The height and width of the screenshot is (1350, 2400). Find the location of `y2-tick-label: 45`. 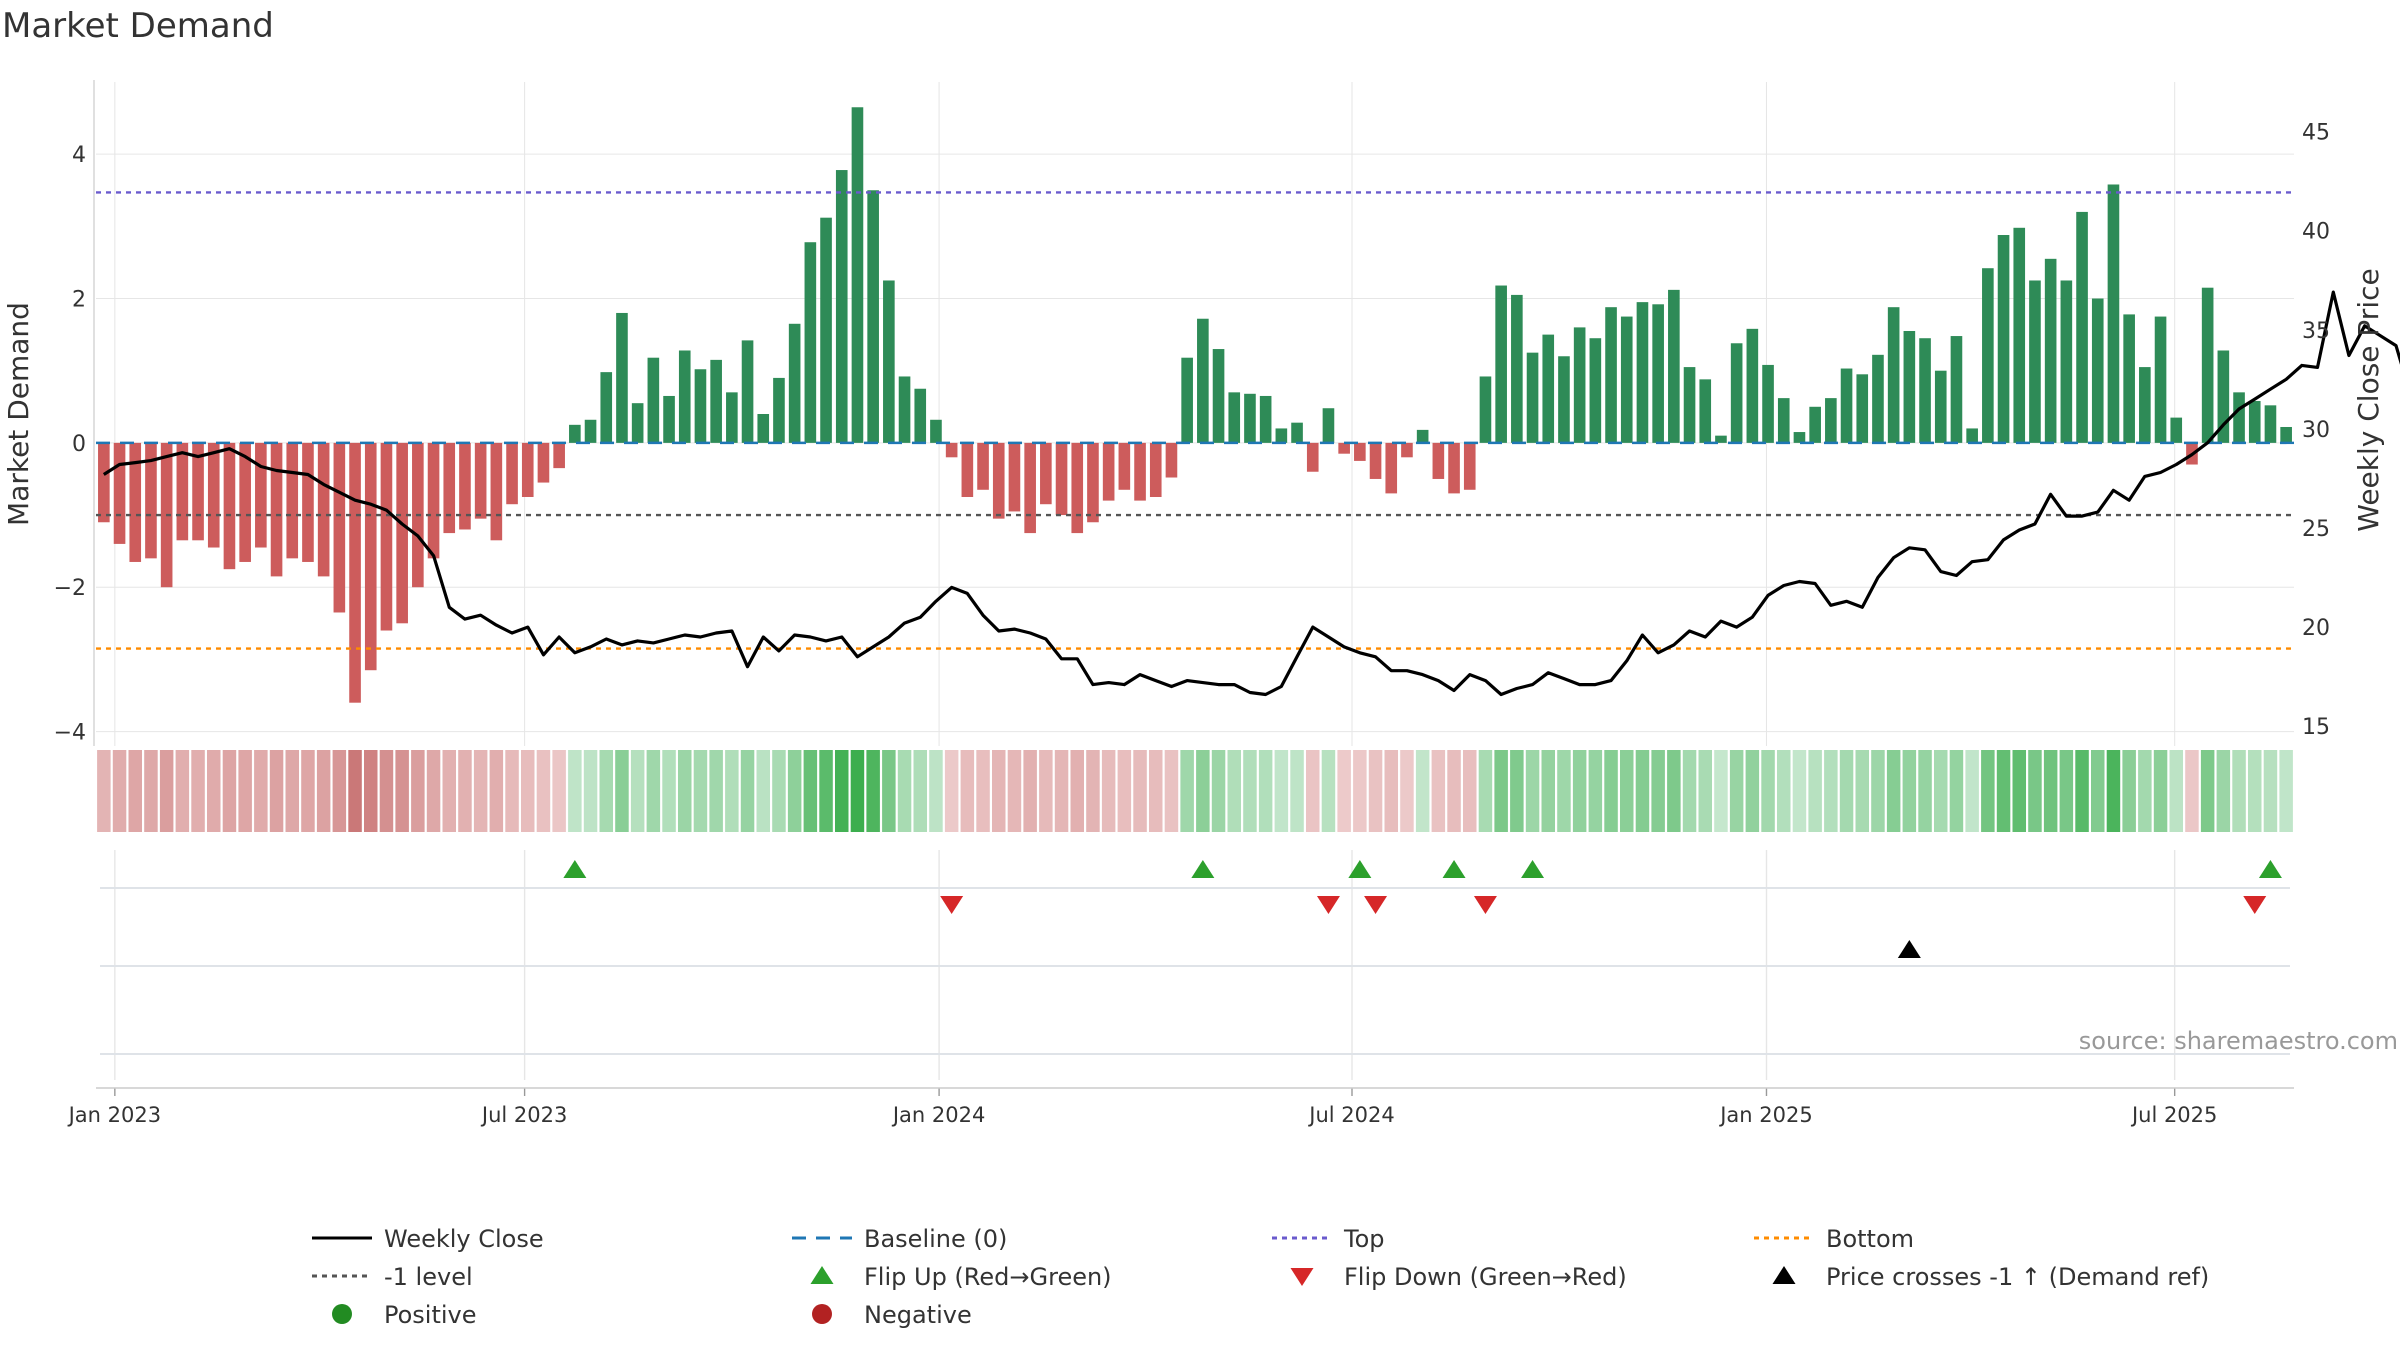

y2-tick-label: 45 is located at coordinates (2316, 133).